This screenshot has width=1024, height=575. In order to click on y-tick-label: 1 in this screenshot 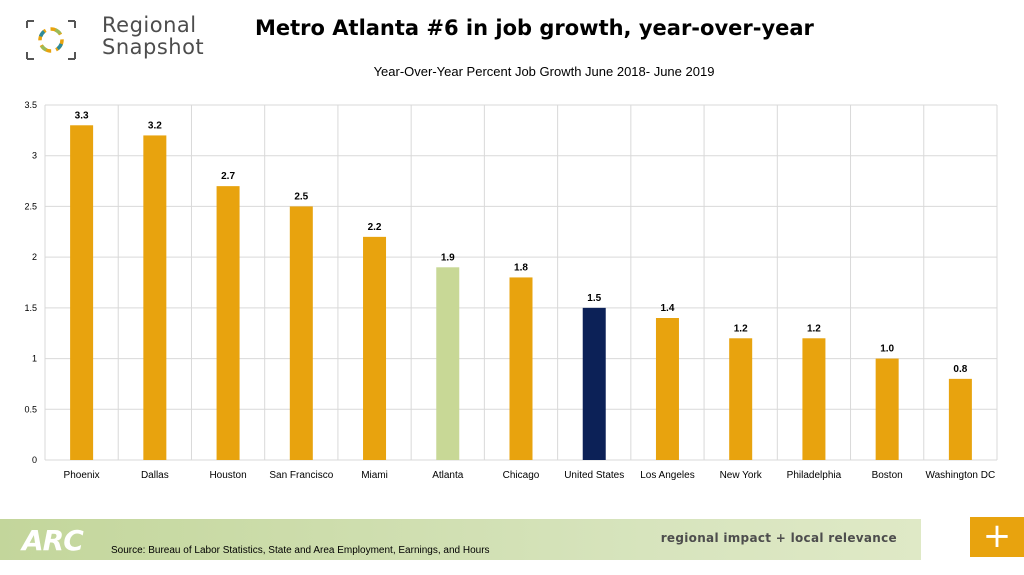, I will do `click(34, 359)`.